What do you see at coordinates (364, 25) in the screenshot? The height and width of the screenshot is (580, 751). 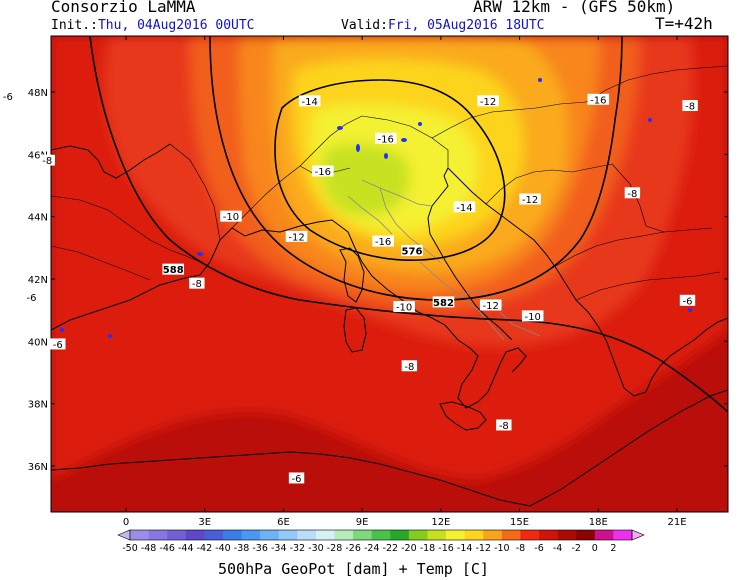 I see `valid-label: Valid:` at bounding box center [364, 25].